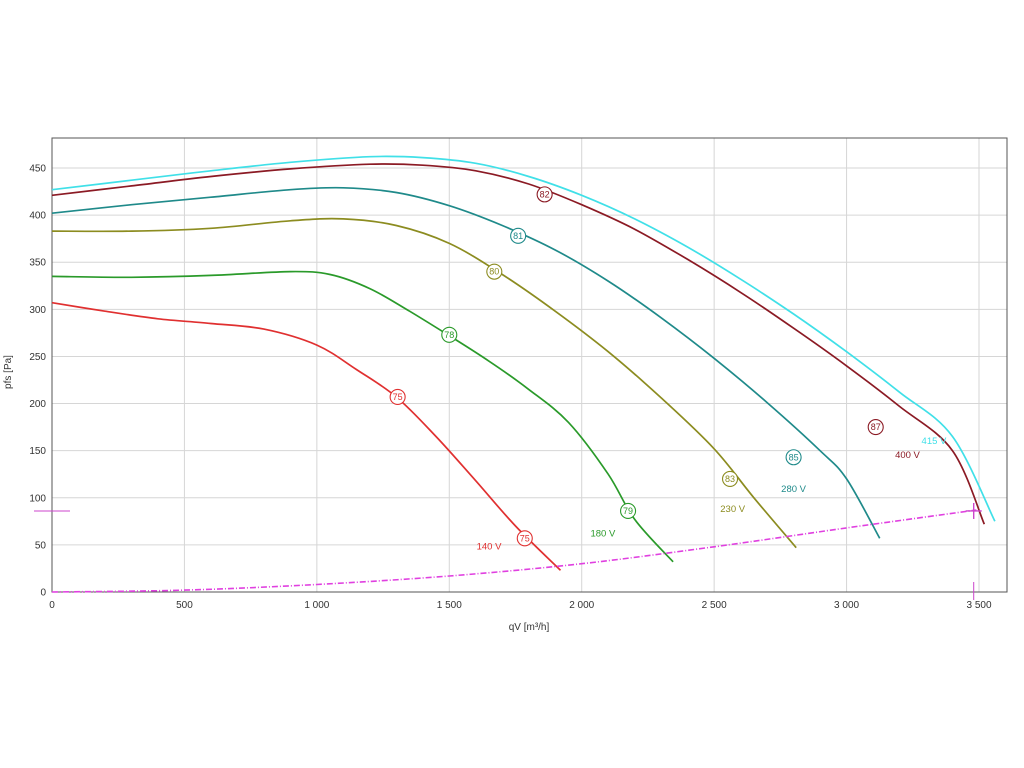 The image size is (1024, 768). Describe the element at coordinates (43, 593) in the screenshot. I see `y-tick-label: 0` at that location.